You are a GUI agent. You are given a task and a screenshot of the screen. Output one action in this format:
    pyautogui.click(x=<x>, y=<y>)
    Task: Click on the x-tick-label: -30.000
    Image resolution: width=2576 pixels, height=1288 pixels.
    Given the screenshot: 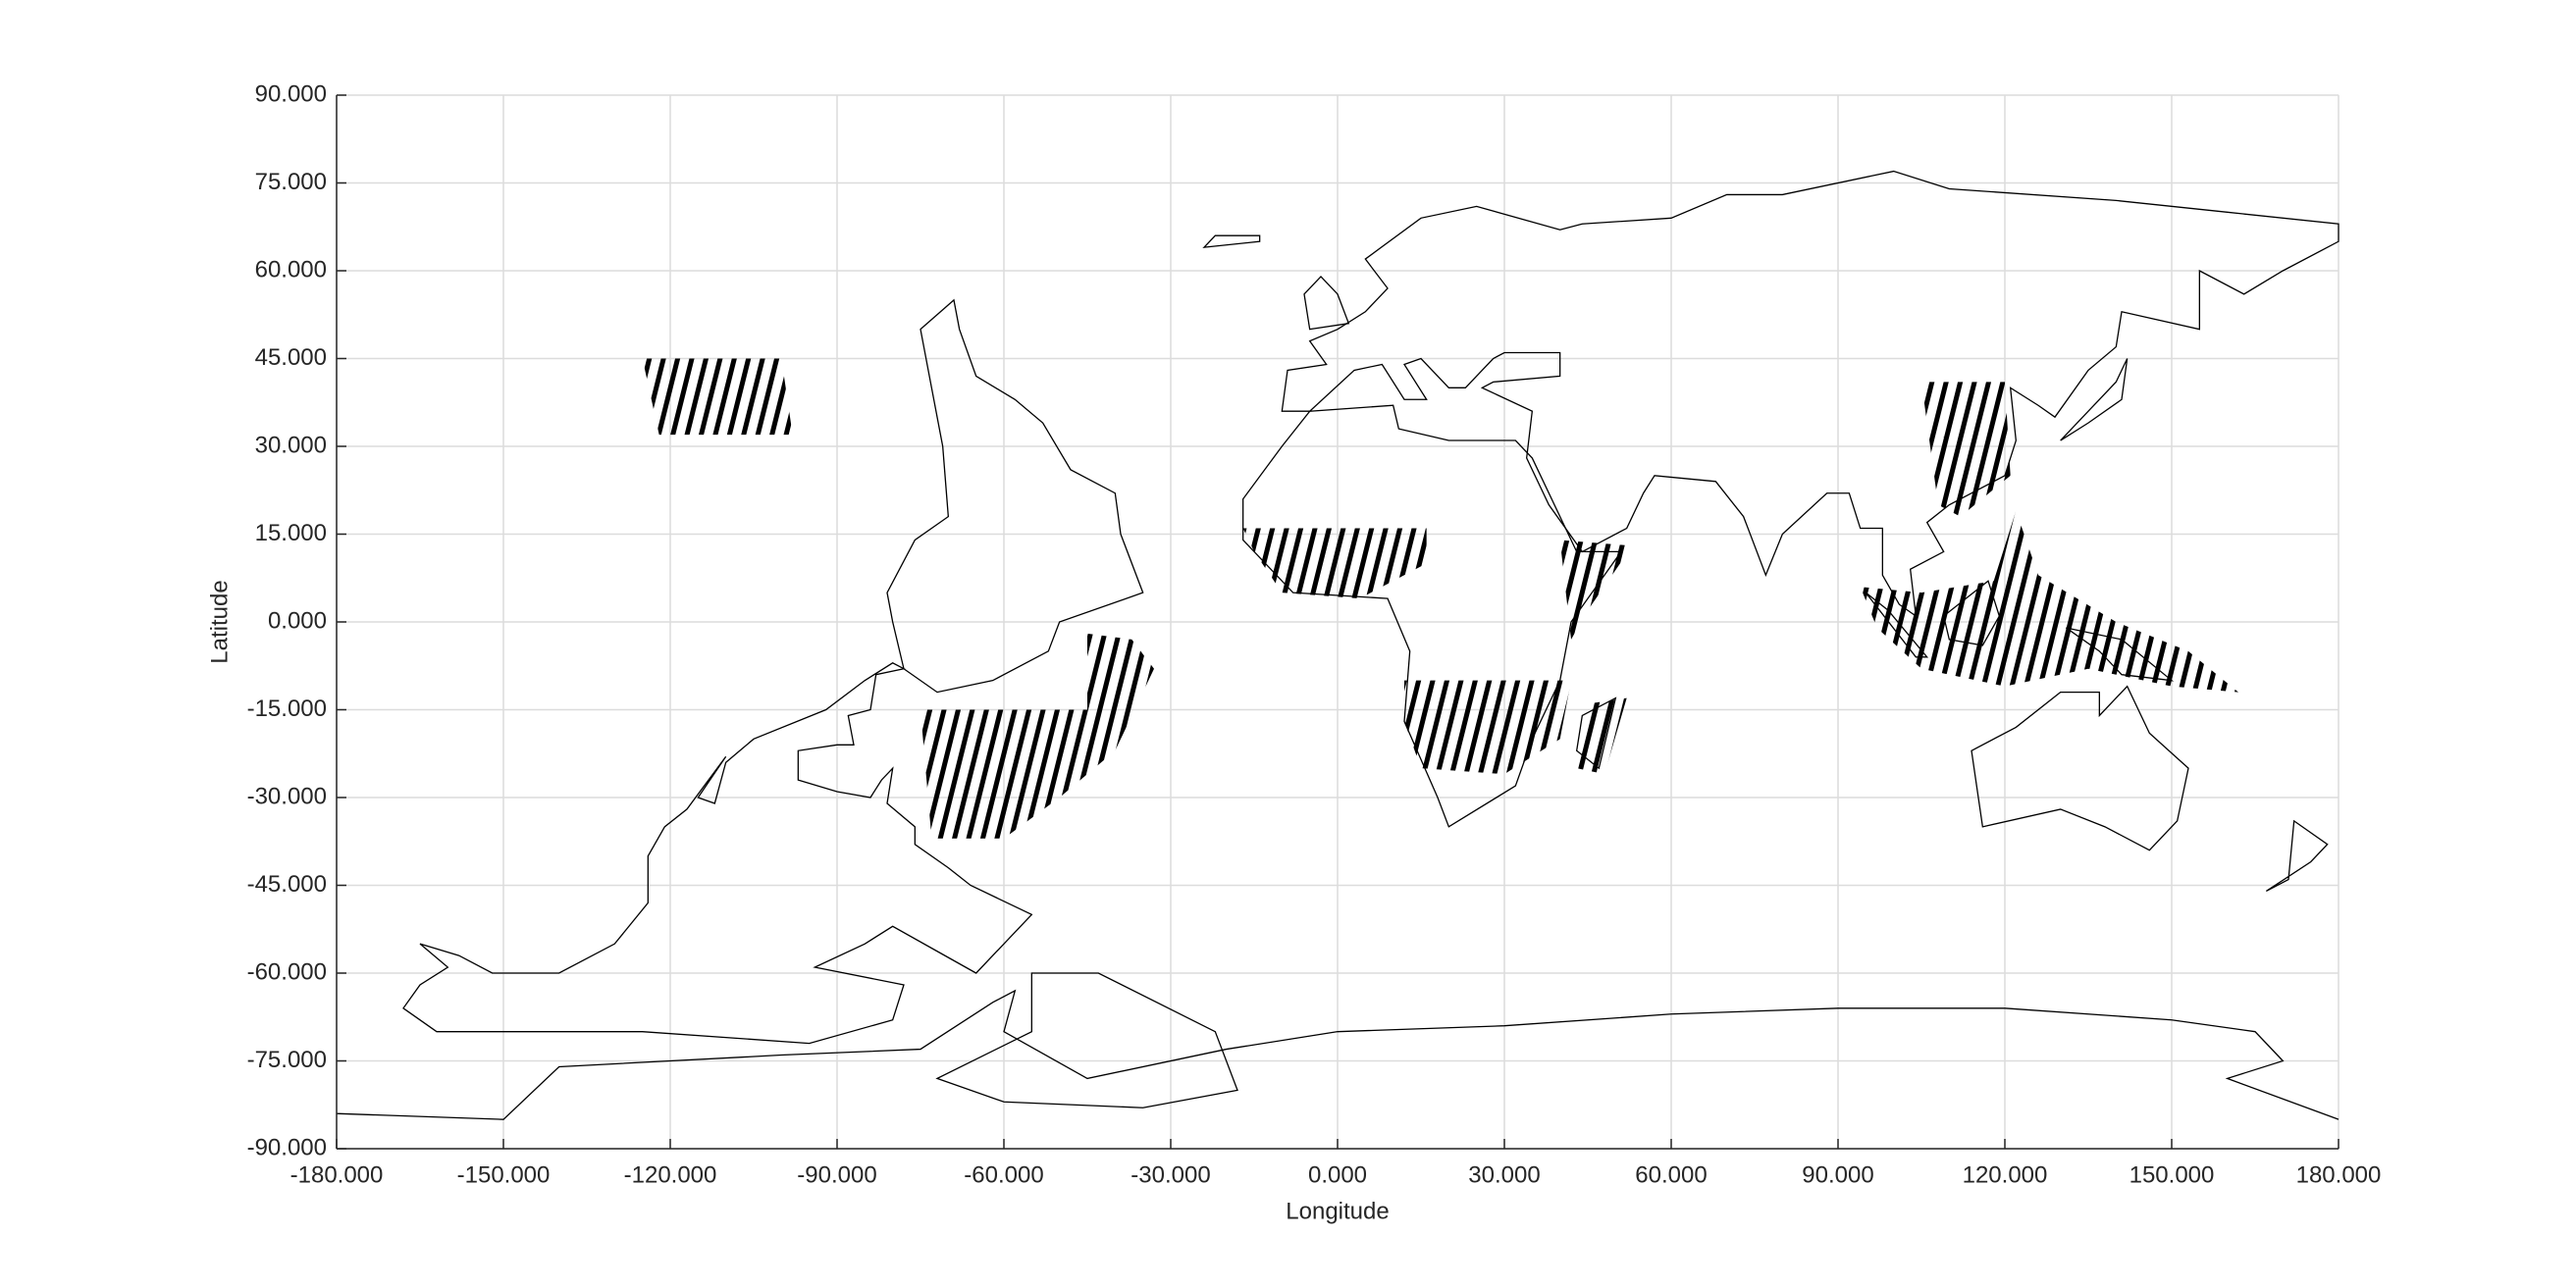 What is the action you would take?
    pyautogui.click(x=1170, y=1174)
    